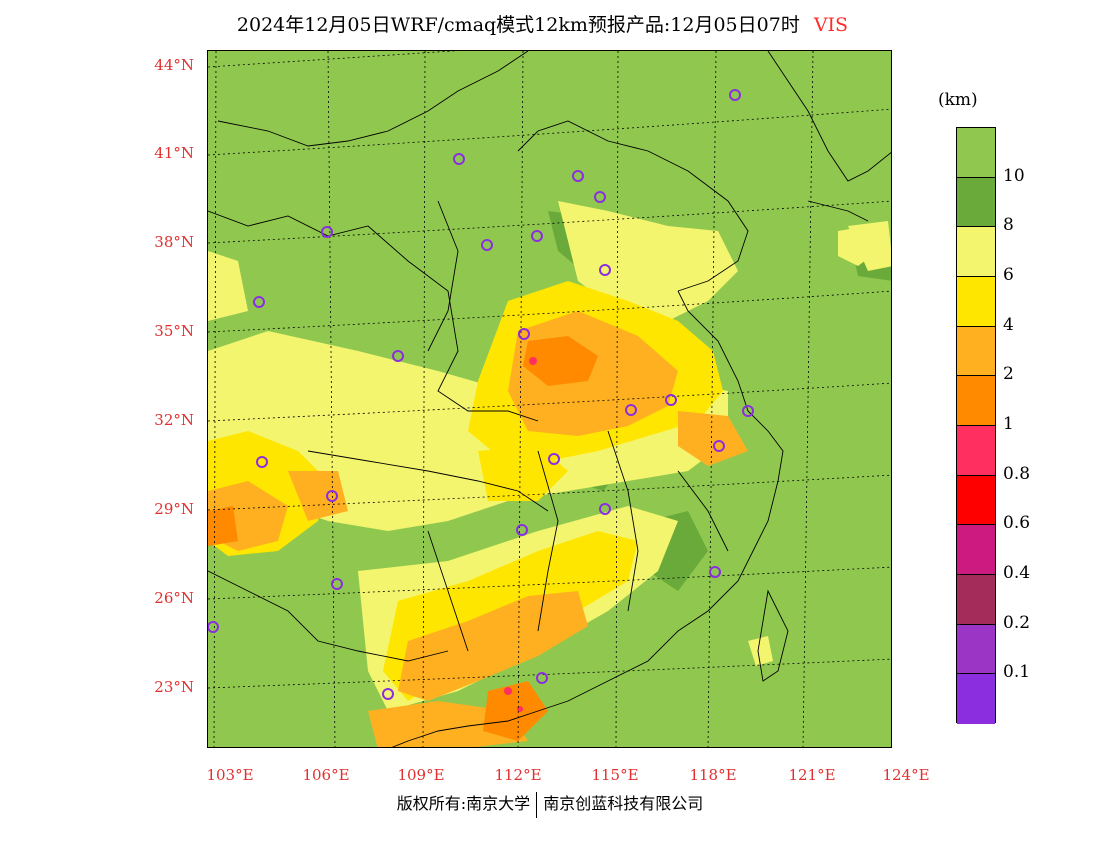  Describe the element at coordinates (1008, 225) in the screenshot. I see `legend-label: 8` at that location.